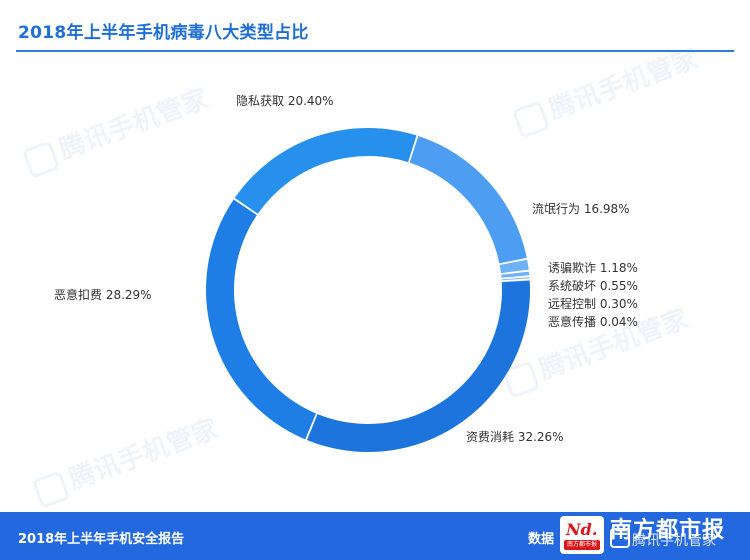  I want to click on chart-title: 2018年上半年手机病毒八大类型占比, so click(163, 33).